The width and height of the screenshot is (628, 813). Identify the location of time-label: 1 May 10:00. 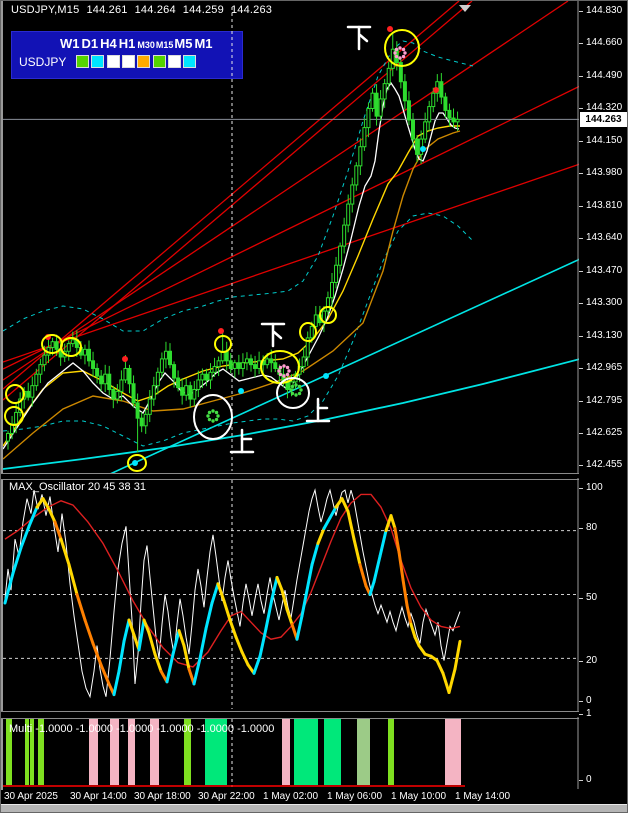
(419, 796).